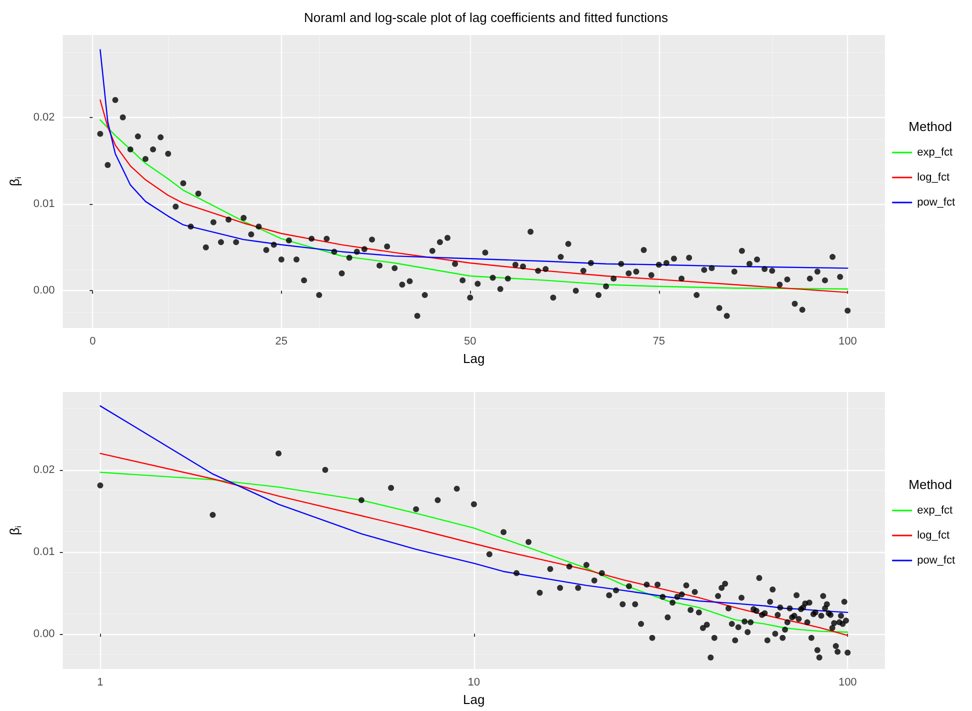  Describe the element at coordinates (474, 682) in the screenshot. I see `x-tick-label: 10` at that location.